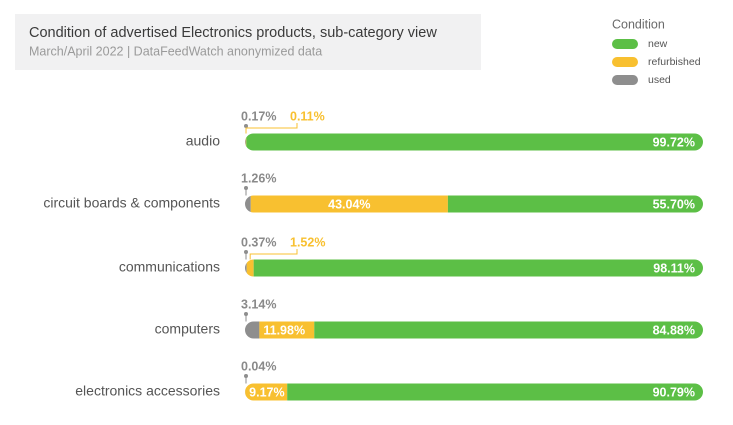 The height and width of the screenshot is (425, 733). Describe the element at coordinates (674, 62) in the screenshot. I see `legend-label: refurbished` at that location.